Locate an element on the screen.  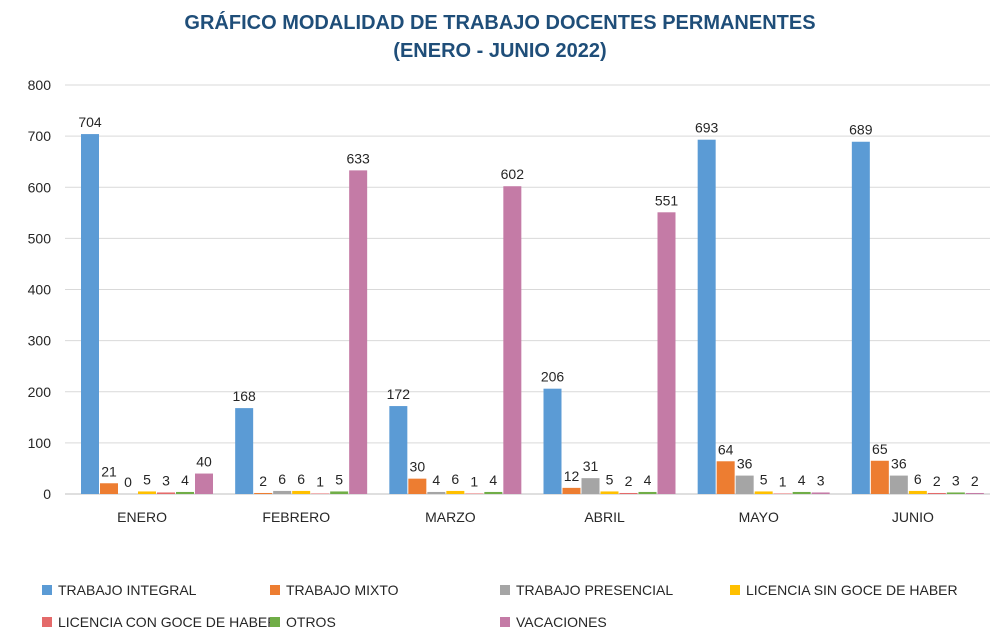
x-tick-label: JUNIO is located at coordinates (913, 517).